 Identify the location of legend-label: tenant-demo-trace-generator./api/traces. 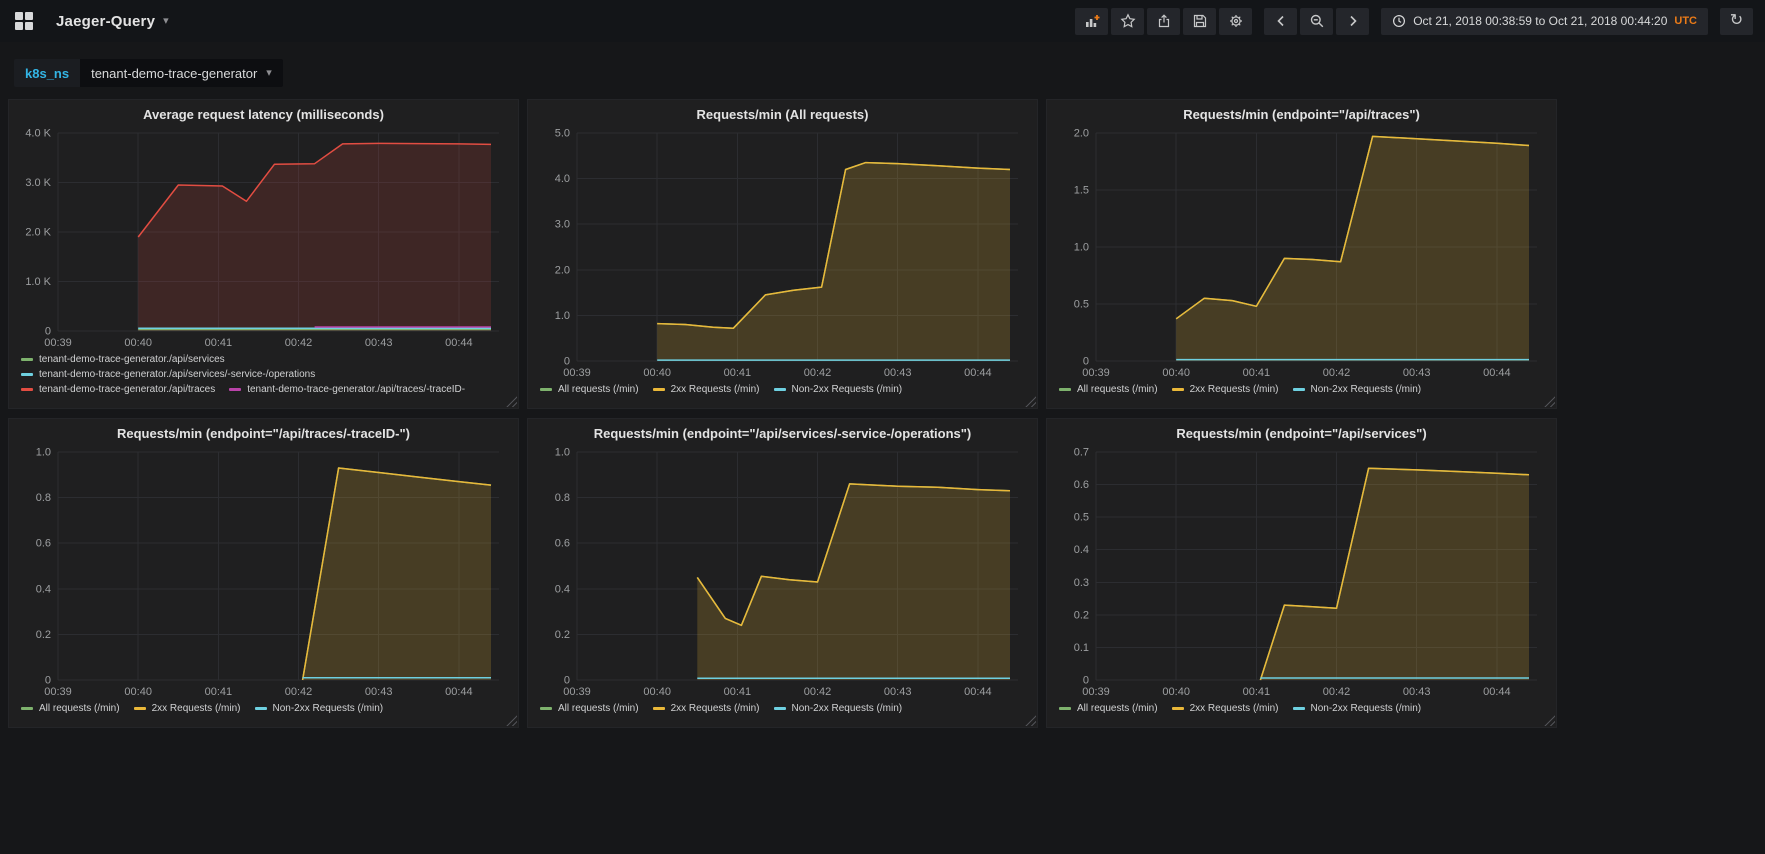
(127, 389).